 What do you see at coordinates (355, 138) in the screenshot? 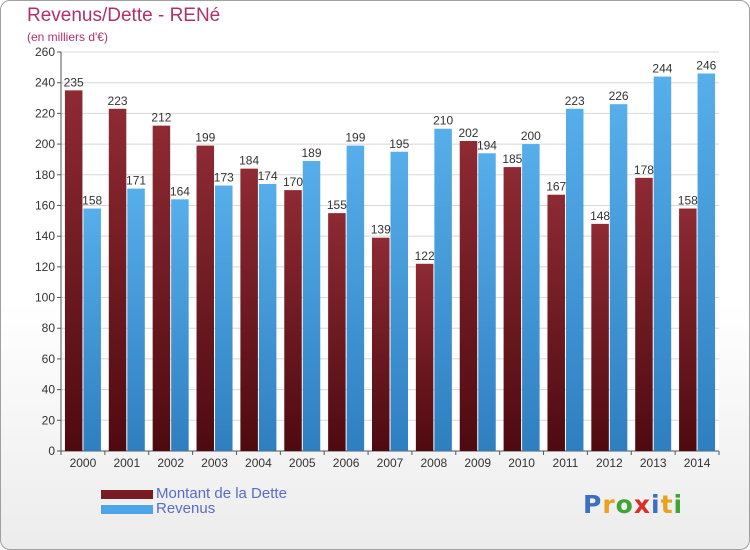
I see `data-label-revenus: 199` at bounding box center [355, 138].